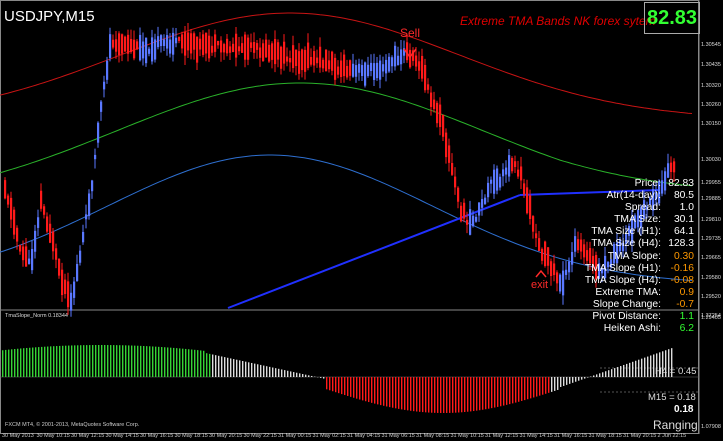 The height and width of the screenshot is (441, 723). What do you see at coordinates (410, 33) in the screenshot?
I see `sell-signal-label: Sell` at bounding box center [410, 33].